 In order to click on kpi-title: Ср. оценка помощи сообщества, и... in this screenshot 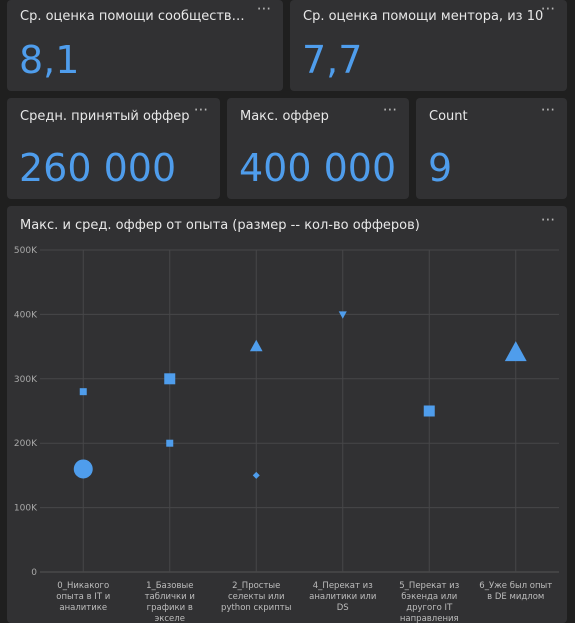, I will do `click(134, 16)`.